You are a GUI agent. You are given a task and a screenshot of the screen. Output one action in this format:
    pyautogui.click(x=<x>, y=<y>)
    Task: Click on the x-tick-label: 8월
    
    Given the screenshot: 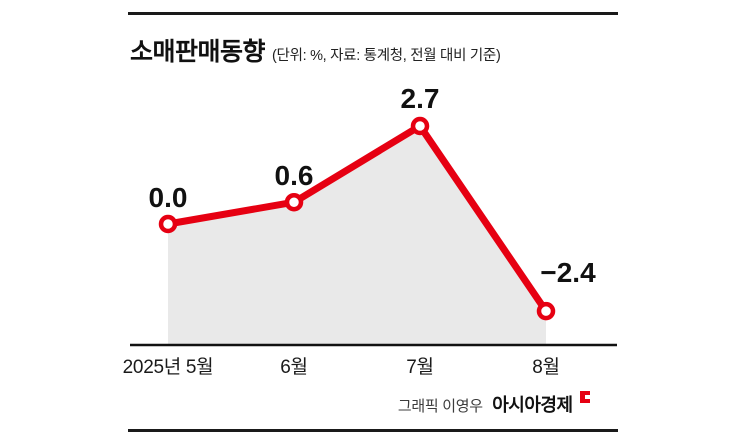 What is the action you would take?
    pyautogui.click(x=546, y=367)
    